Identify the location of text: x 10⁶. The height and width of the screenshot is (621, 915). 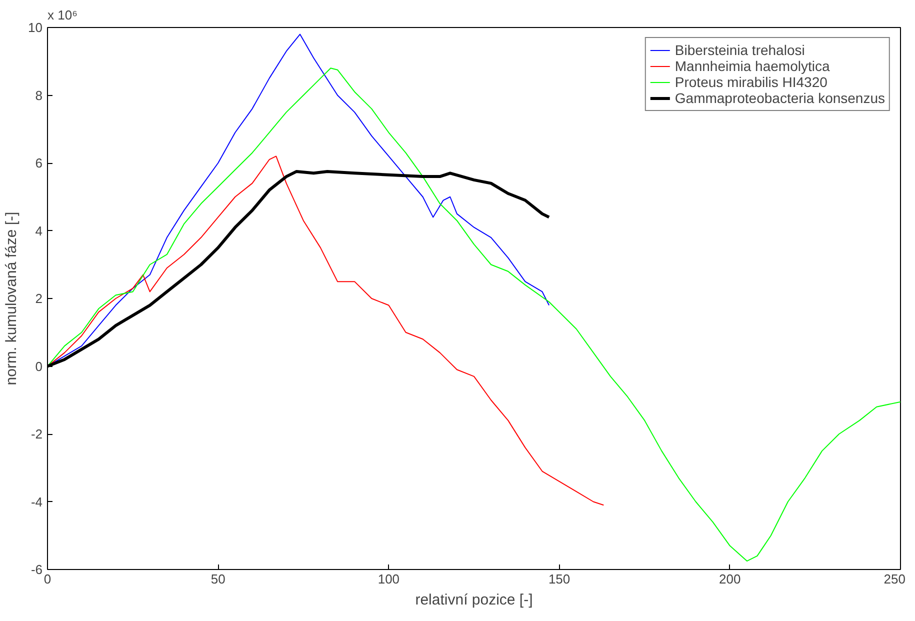
(63, 15).